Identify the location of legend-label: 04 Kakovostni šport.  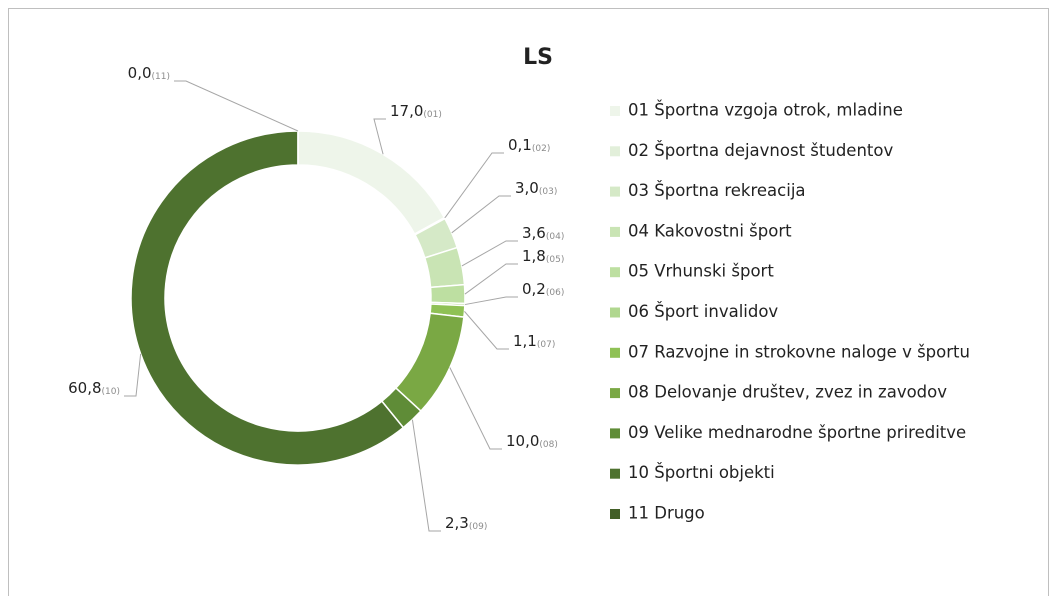
(710, 230).